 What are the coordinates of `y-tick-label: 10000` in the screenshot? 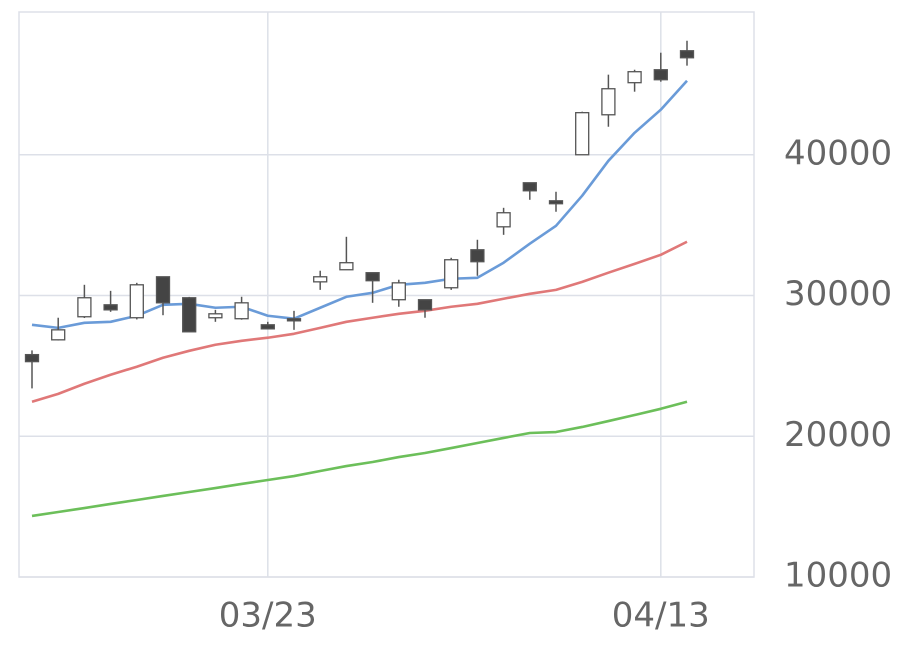 It's located at (838, 576).